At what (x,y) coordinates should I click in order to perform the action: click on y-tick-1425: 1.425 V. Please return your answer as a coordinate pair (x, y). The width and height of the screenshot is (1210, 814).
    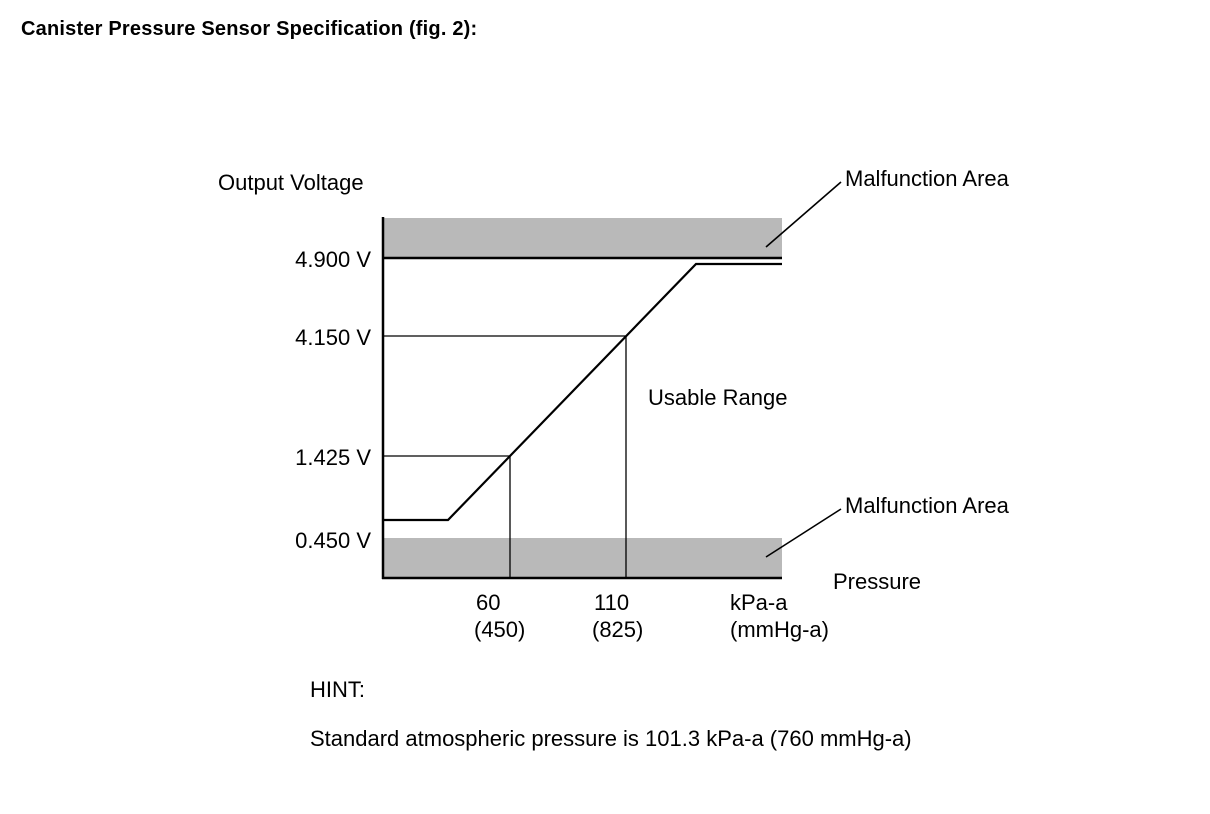
    Looking at the image, I should click on (333, 457).